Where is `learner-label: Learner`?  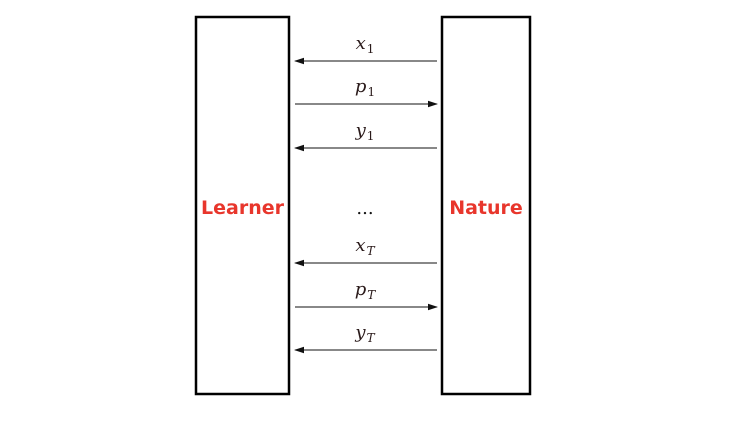
learner-label: Learner is located at coordinates (243, 208).